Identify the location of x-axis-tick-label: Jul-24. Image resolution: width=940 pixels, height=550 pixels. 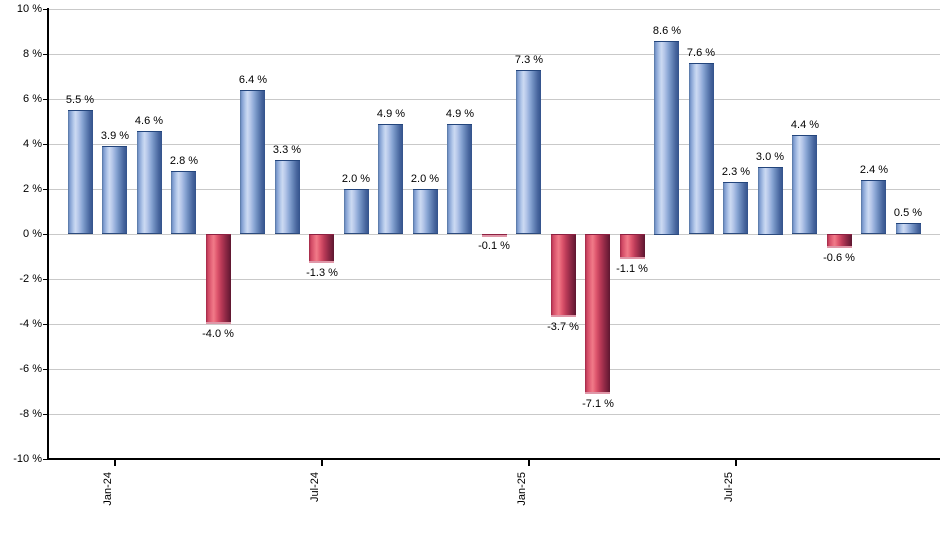
(324, 485).